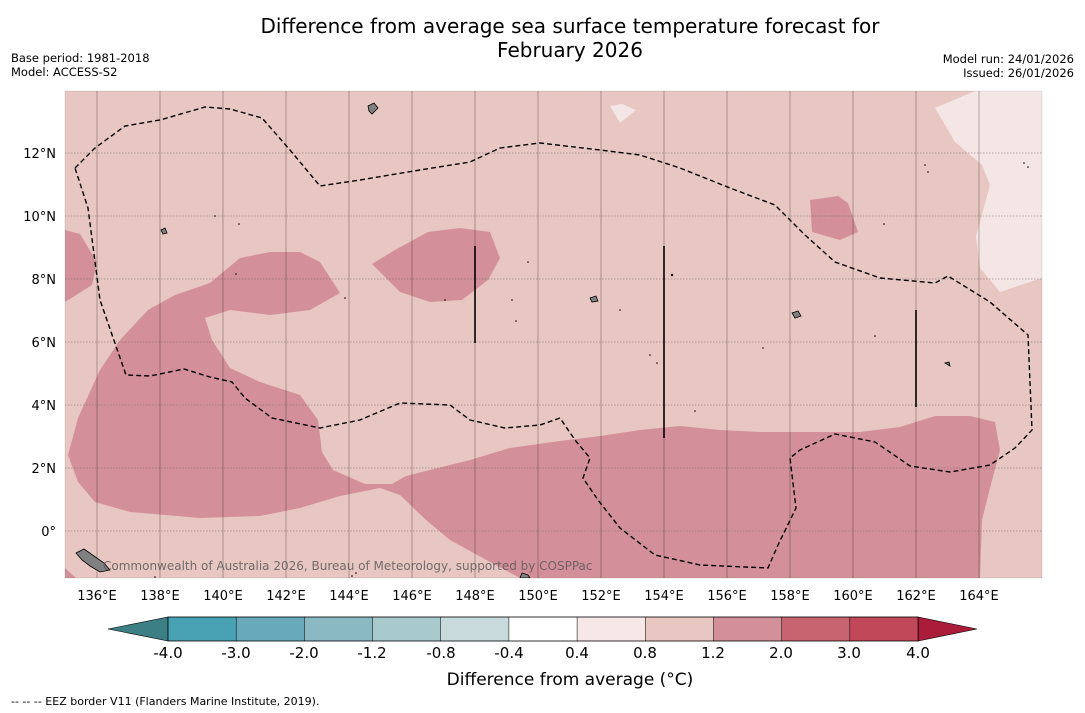  I want to click on colorbar-frame, so click(543, 629).